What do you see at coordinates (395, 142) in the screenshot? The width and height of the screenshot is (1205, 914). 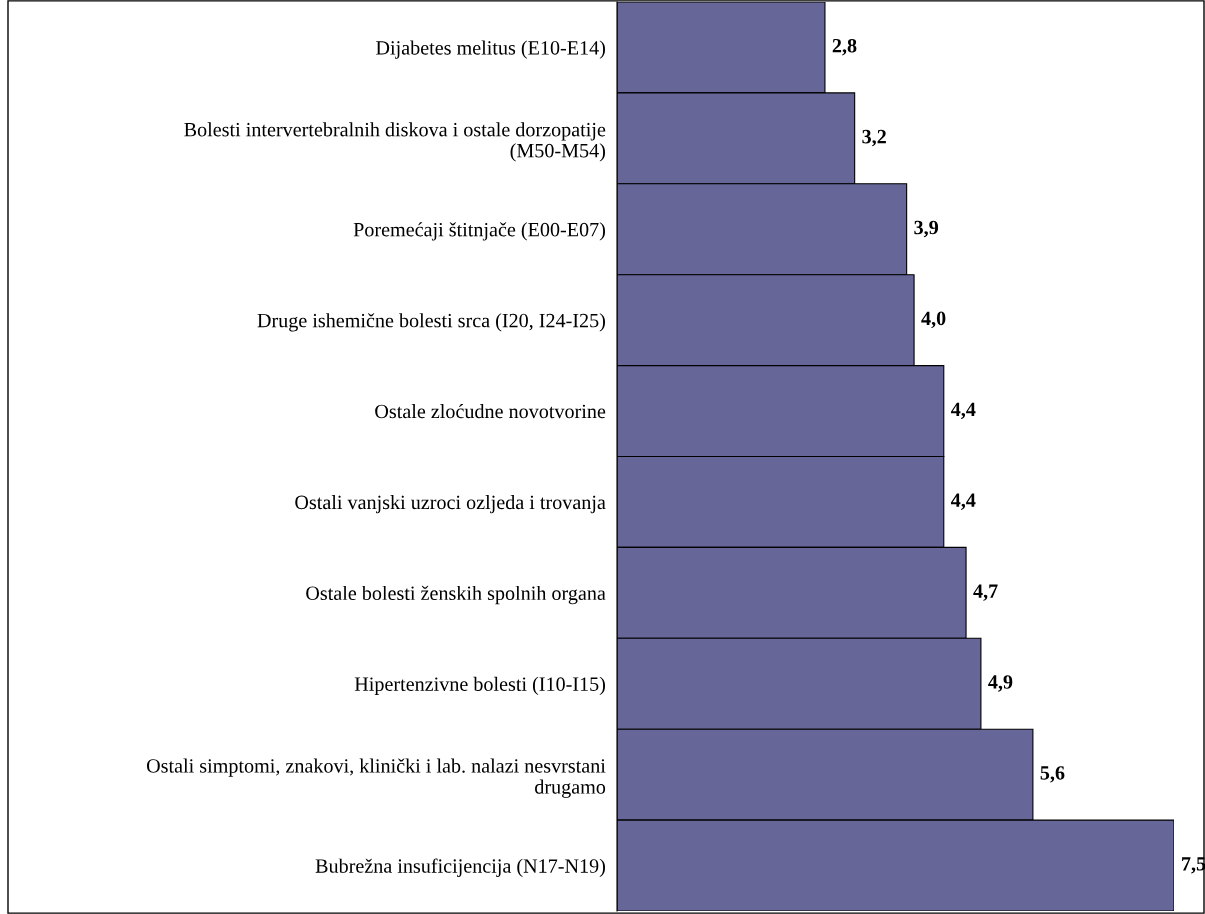 I see `y-tick-label: Bolesti intervertebralnih diskova i ostale dorzopatije (M50-M54)` at bounding box center [395, 142].